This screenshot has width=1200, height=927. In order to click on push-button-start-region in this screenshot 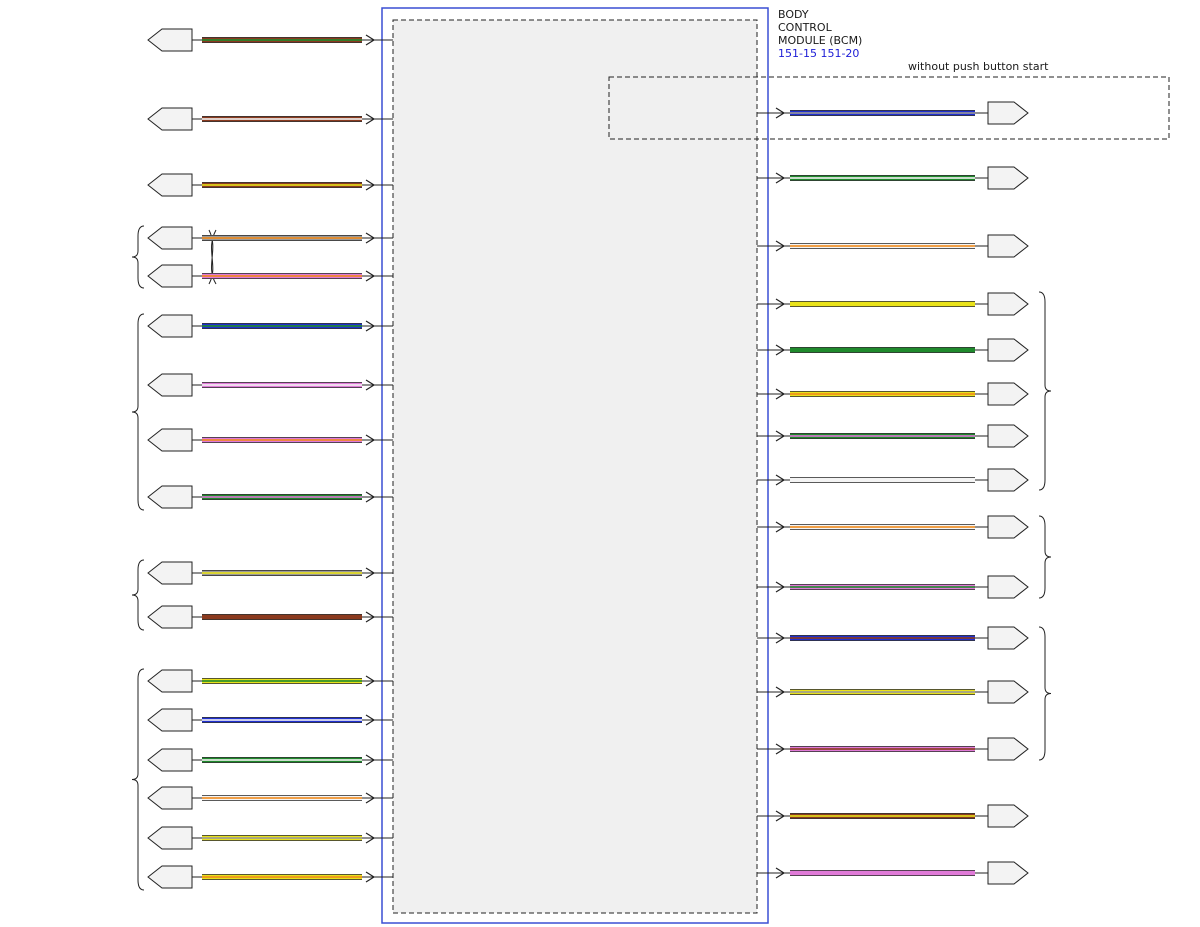, I will do `click(889, 108)`.